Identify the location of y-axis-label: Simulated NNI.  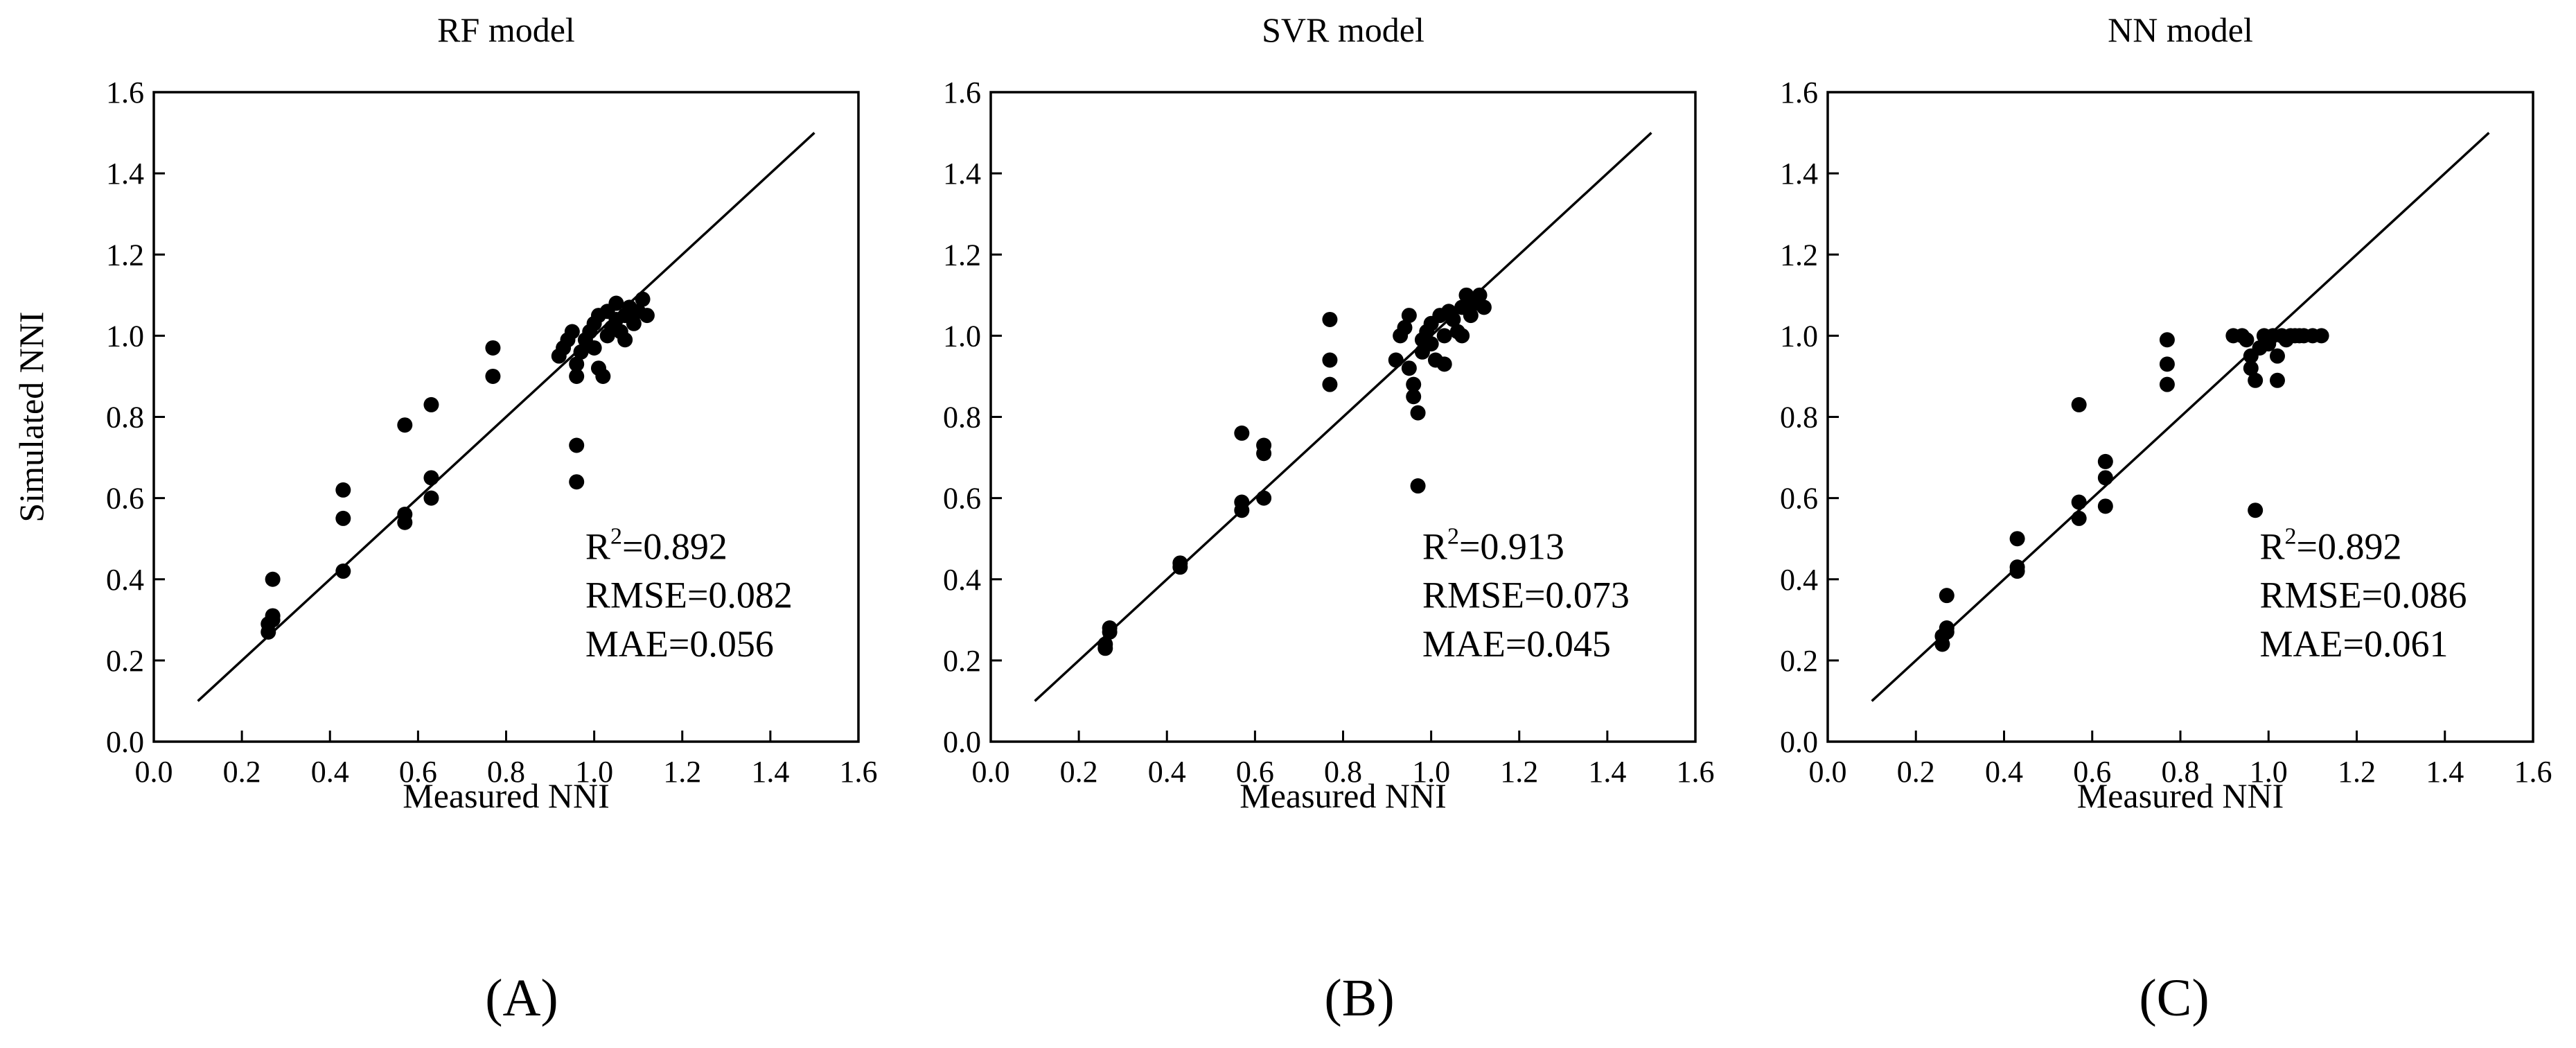
(31, 416).